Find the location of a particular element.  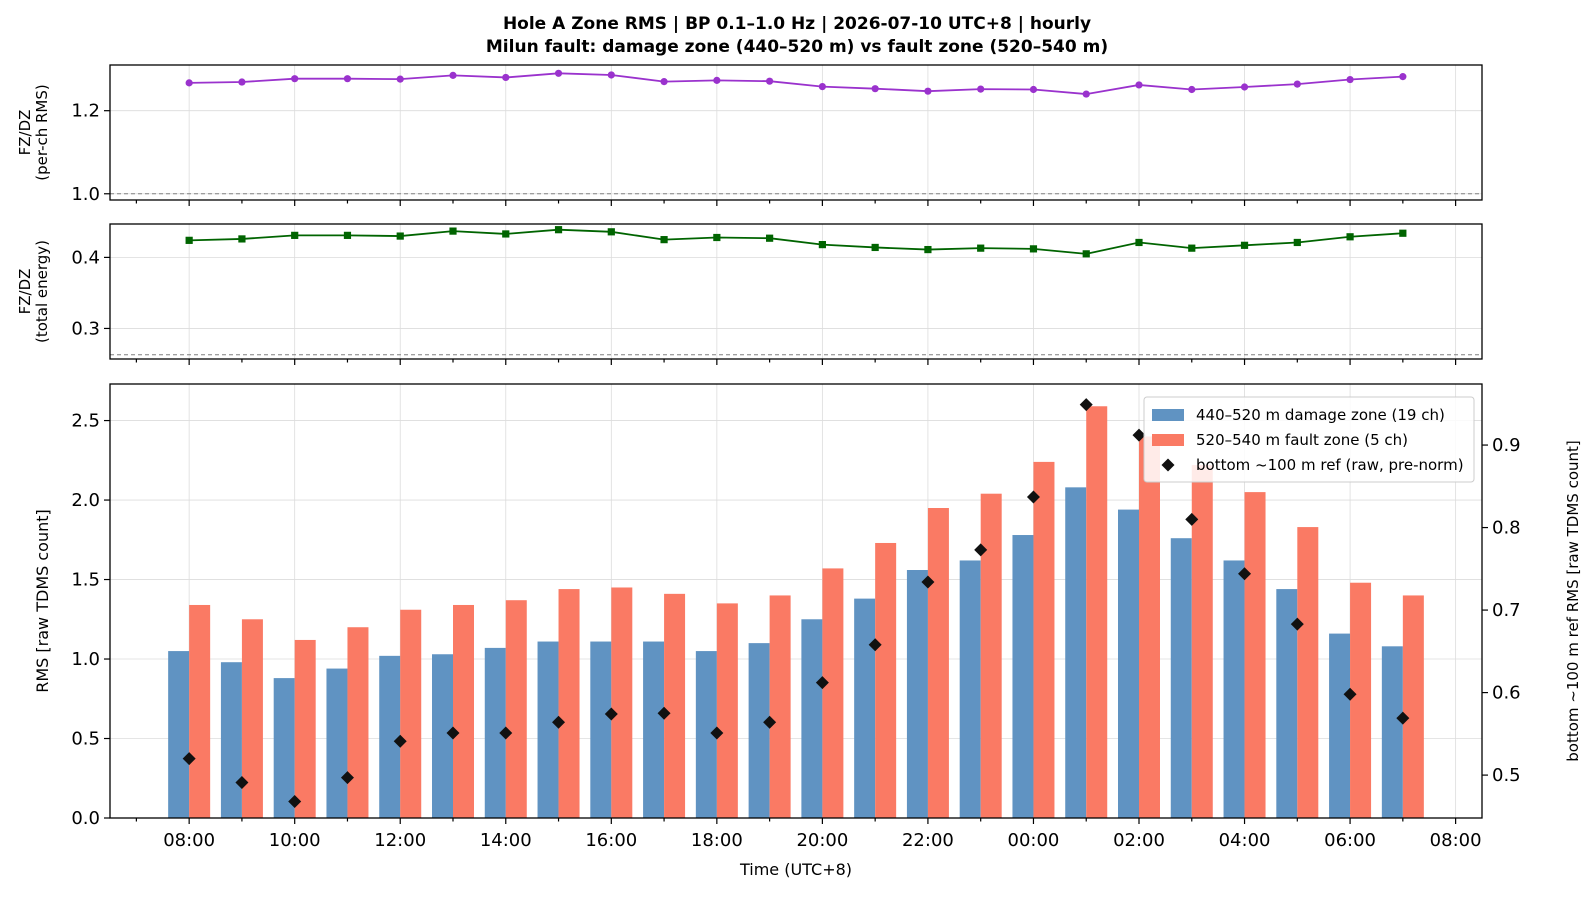

y-right-tick-label: 0.5 is located at coordinates (1506, 775).